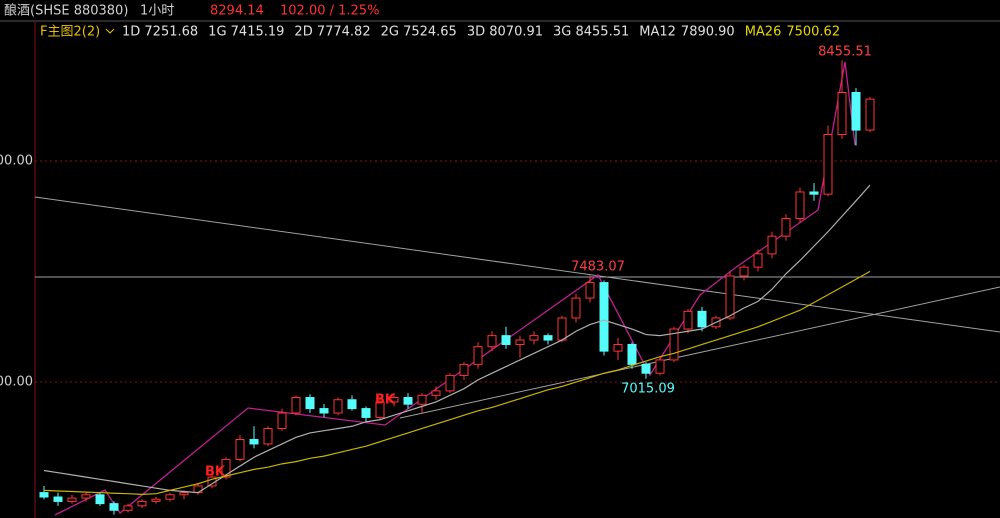 This screenshot has width=1000, height=518. Describe the element at coordinates (70, 32) in the screenshot. I see `indicator-name: F主图2(2)` at that location.